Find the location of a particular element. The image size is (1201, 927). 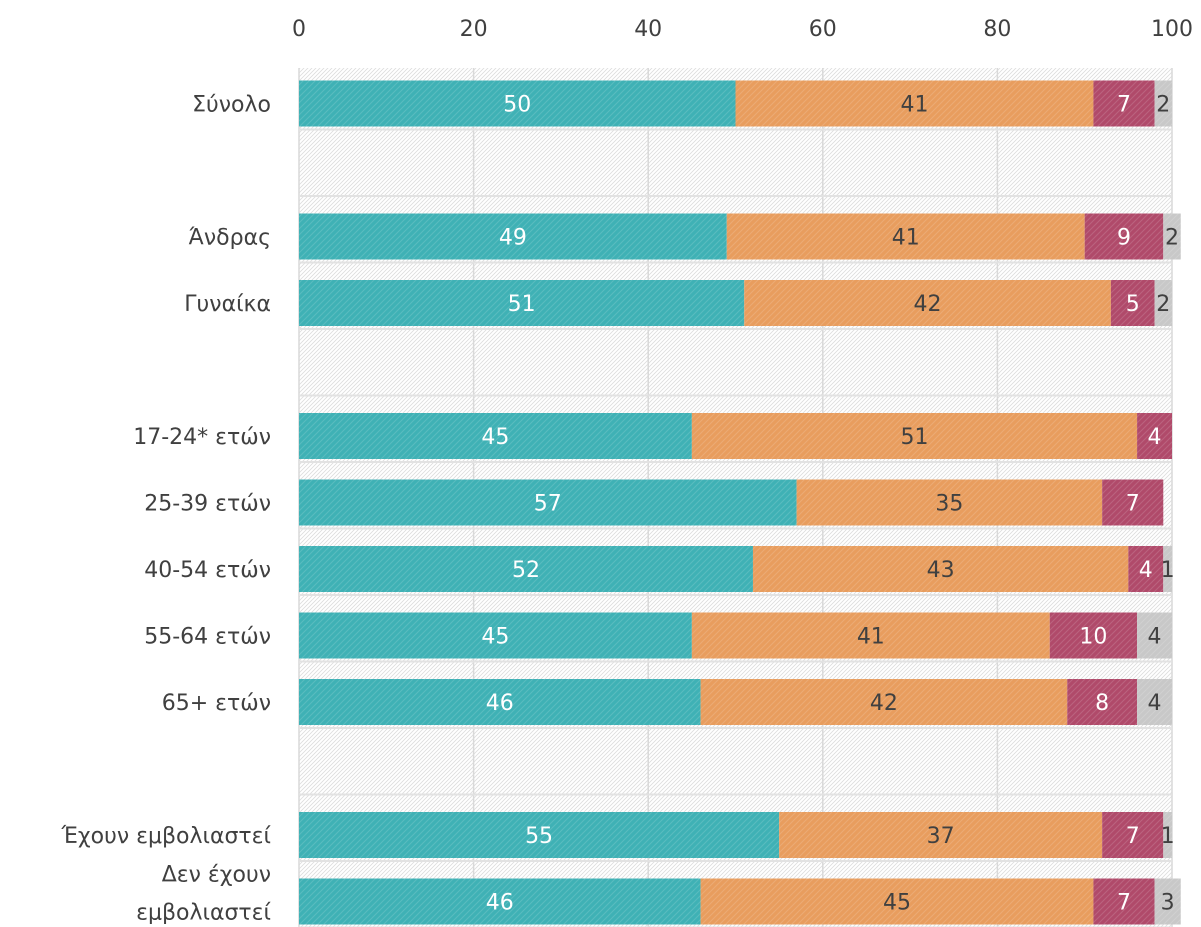

data-label: 37 is located at coordinates (941, 836).